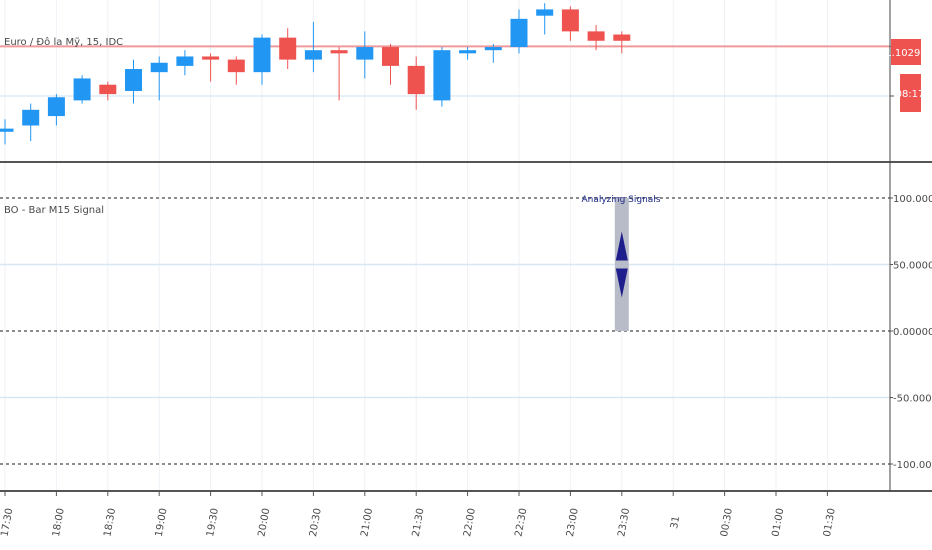 The image size is (932, 550). I want to click on price-badge: 1.10292, so click(906, 52).